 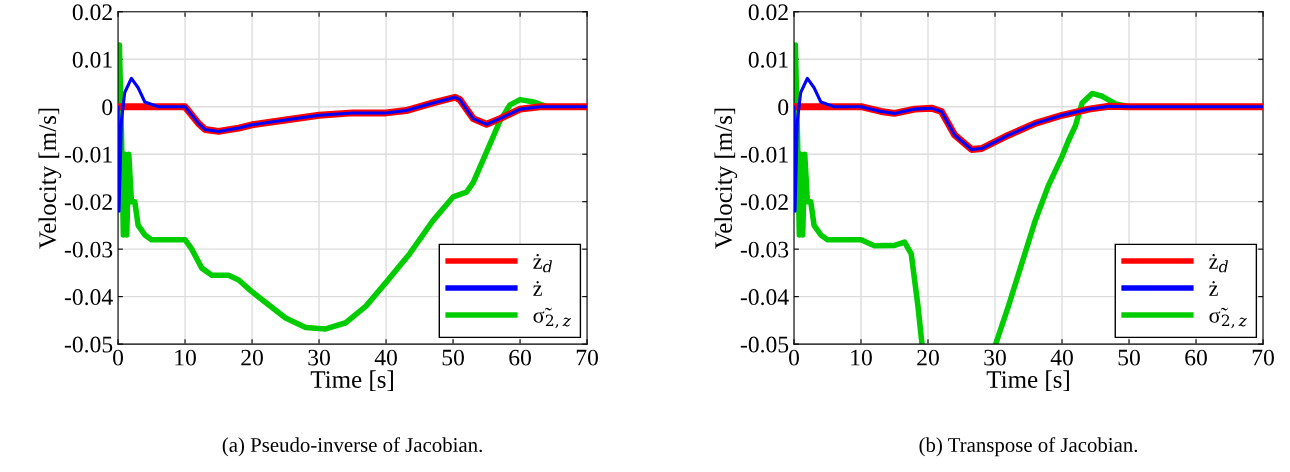 What do you see at coordinates (352, 447) in the screenshot?
I see `text: (a) Pseudo-inverse of Jacobian.` at bounding box center [352, 447].